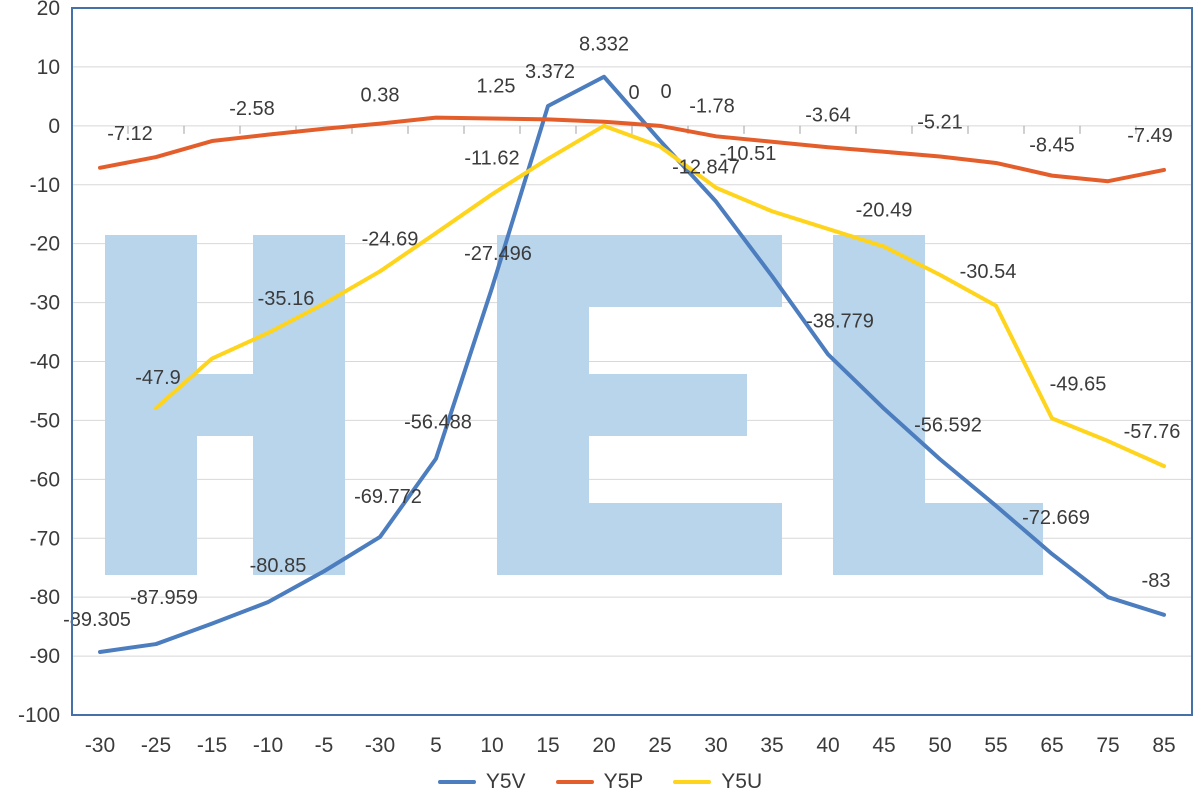  Describe the element at coordinates (574, 782) in the screenshot. I see `legend-swatch-y5p` at that location.